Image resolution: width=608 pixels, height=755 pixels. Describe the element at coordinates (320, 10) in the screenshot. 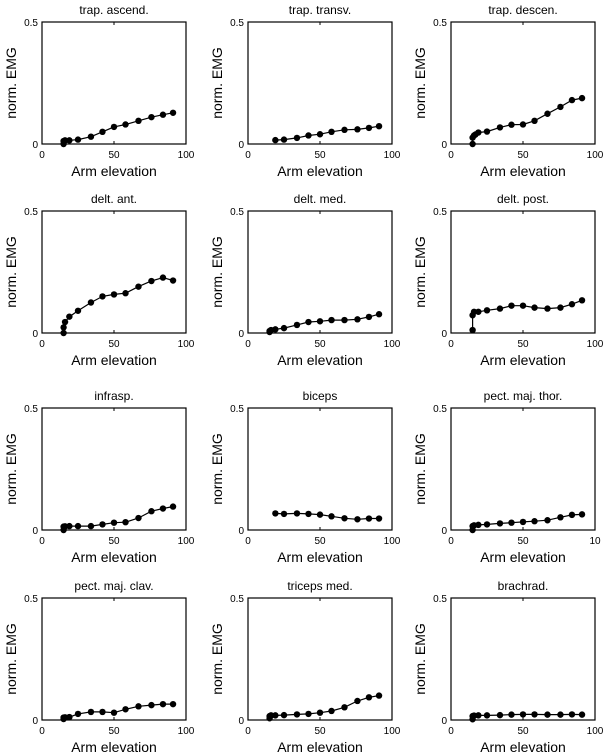

I see `panel-title: trap. transv.` at that location.